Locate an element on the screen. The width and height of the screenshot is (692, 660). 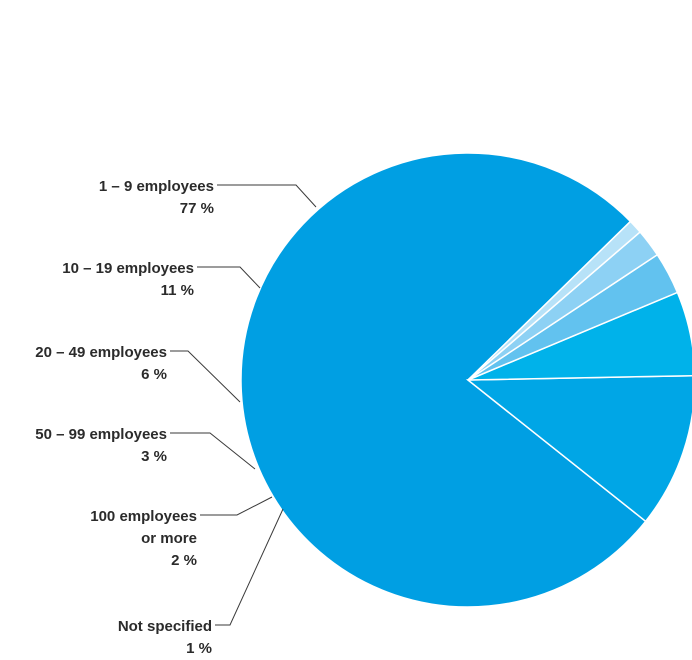
slice-value-3: 3 % is located at coordinates (154, 456).